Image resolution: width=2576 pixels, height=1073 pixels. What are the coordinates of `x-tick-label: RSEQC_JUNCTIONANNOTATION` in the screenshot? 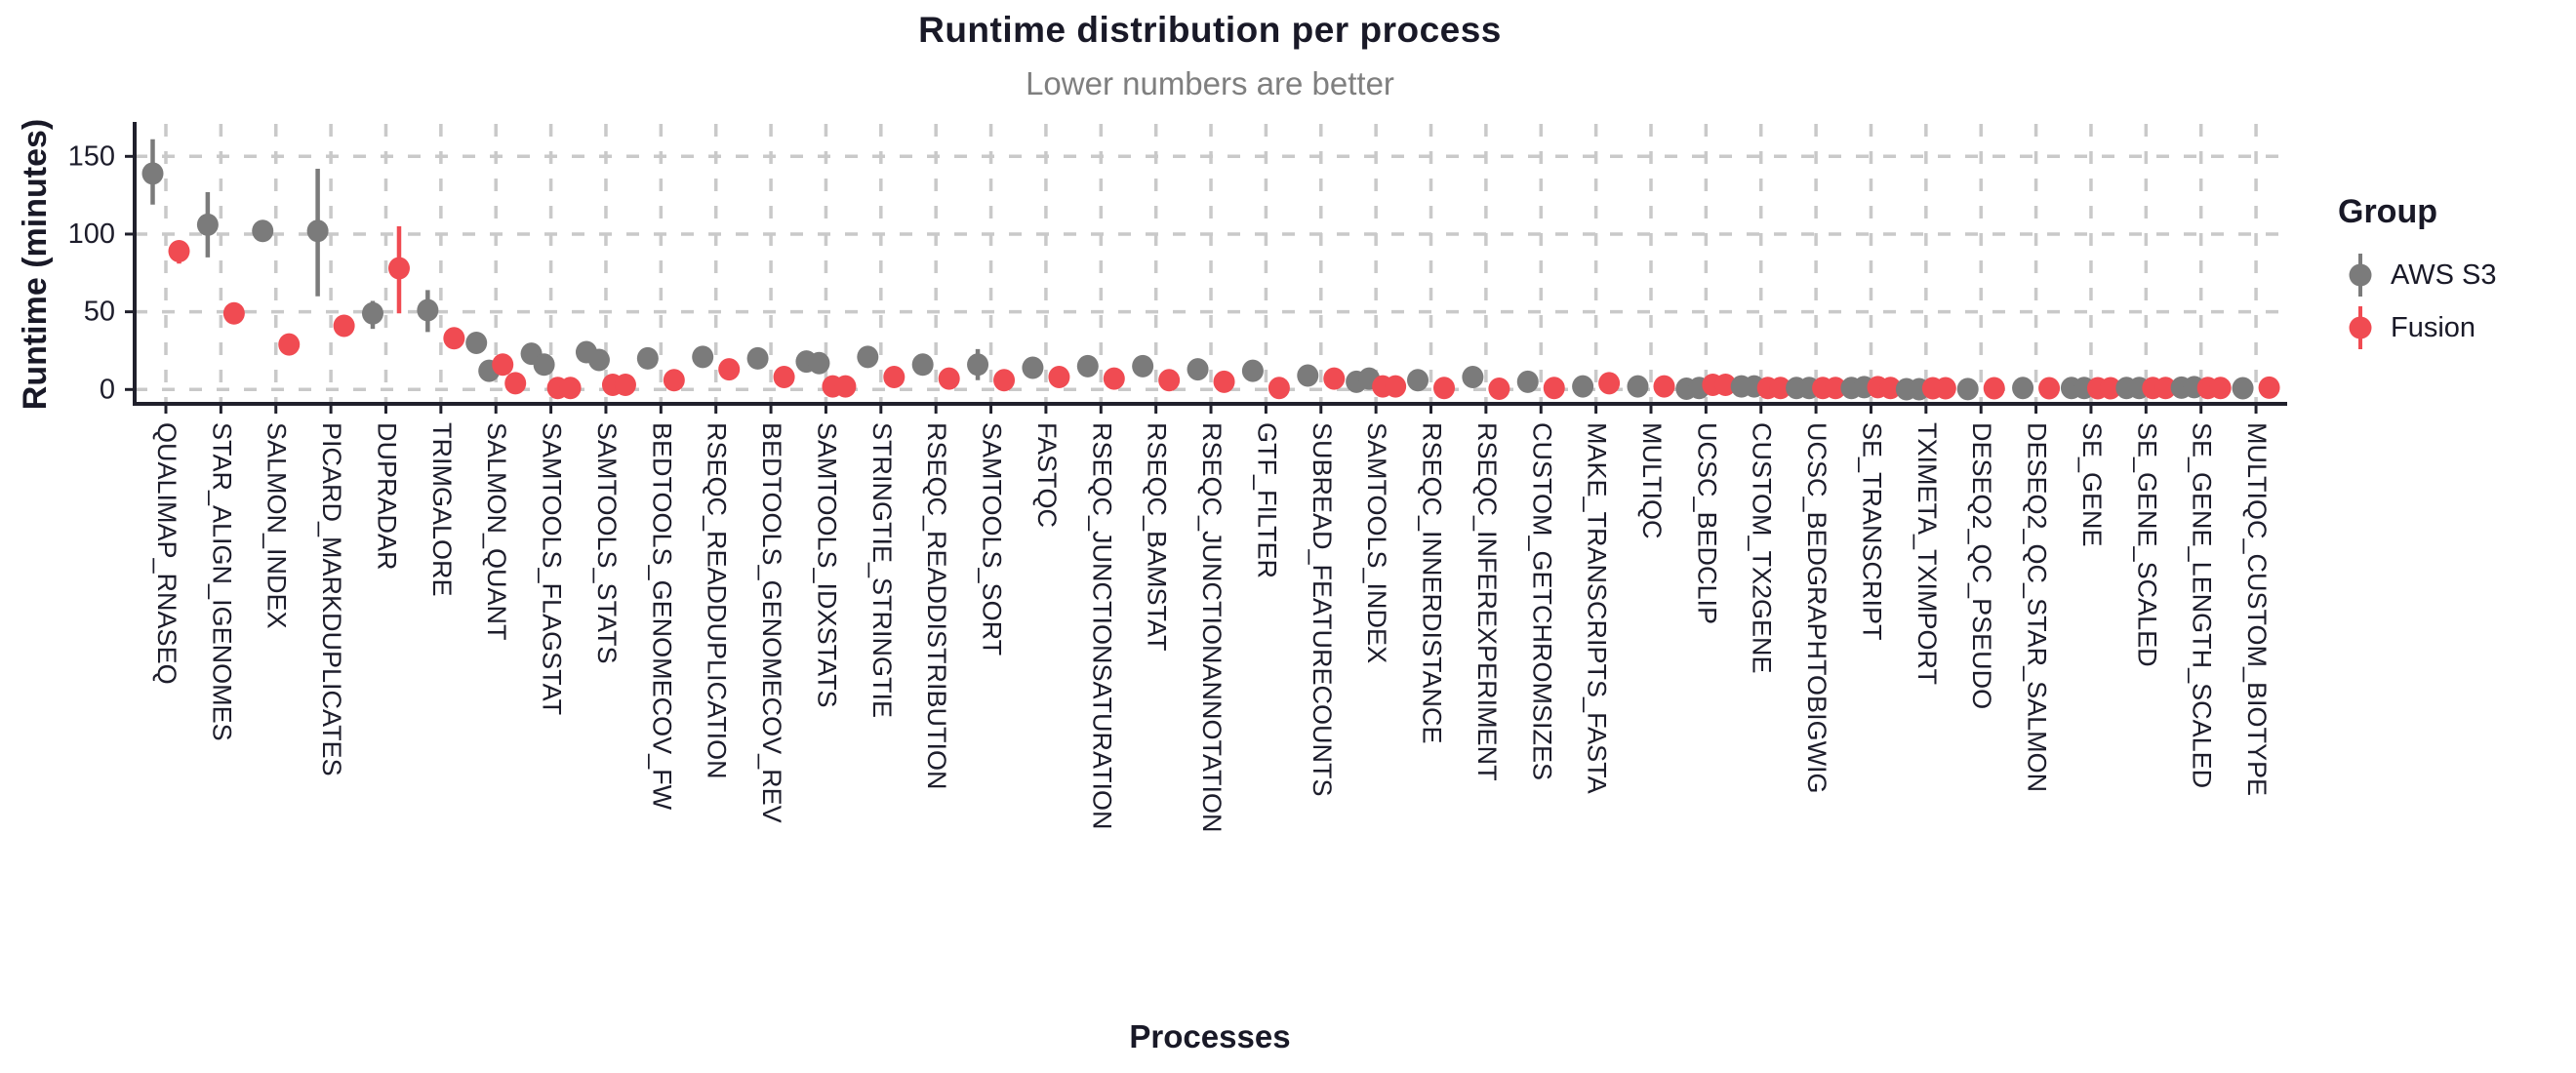 It's located at (1212, 627).